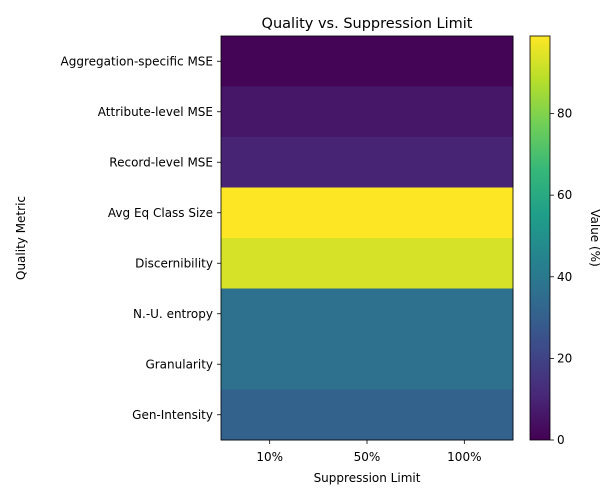 The width and height of the screenshot is (600, 500). What do you see at coordinates (161, 162) in the screenshot?
I see `y-tick-label: Record-level MSE` at bounding box center [161, 162].